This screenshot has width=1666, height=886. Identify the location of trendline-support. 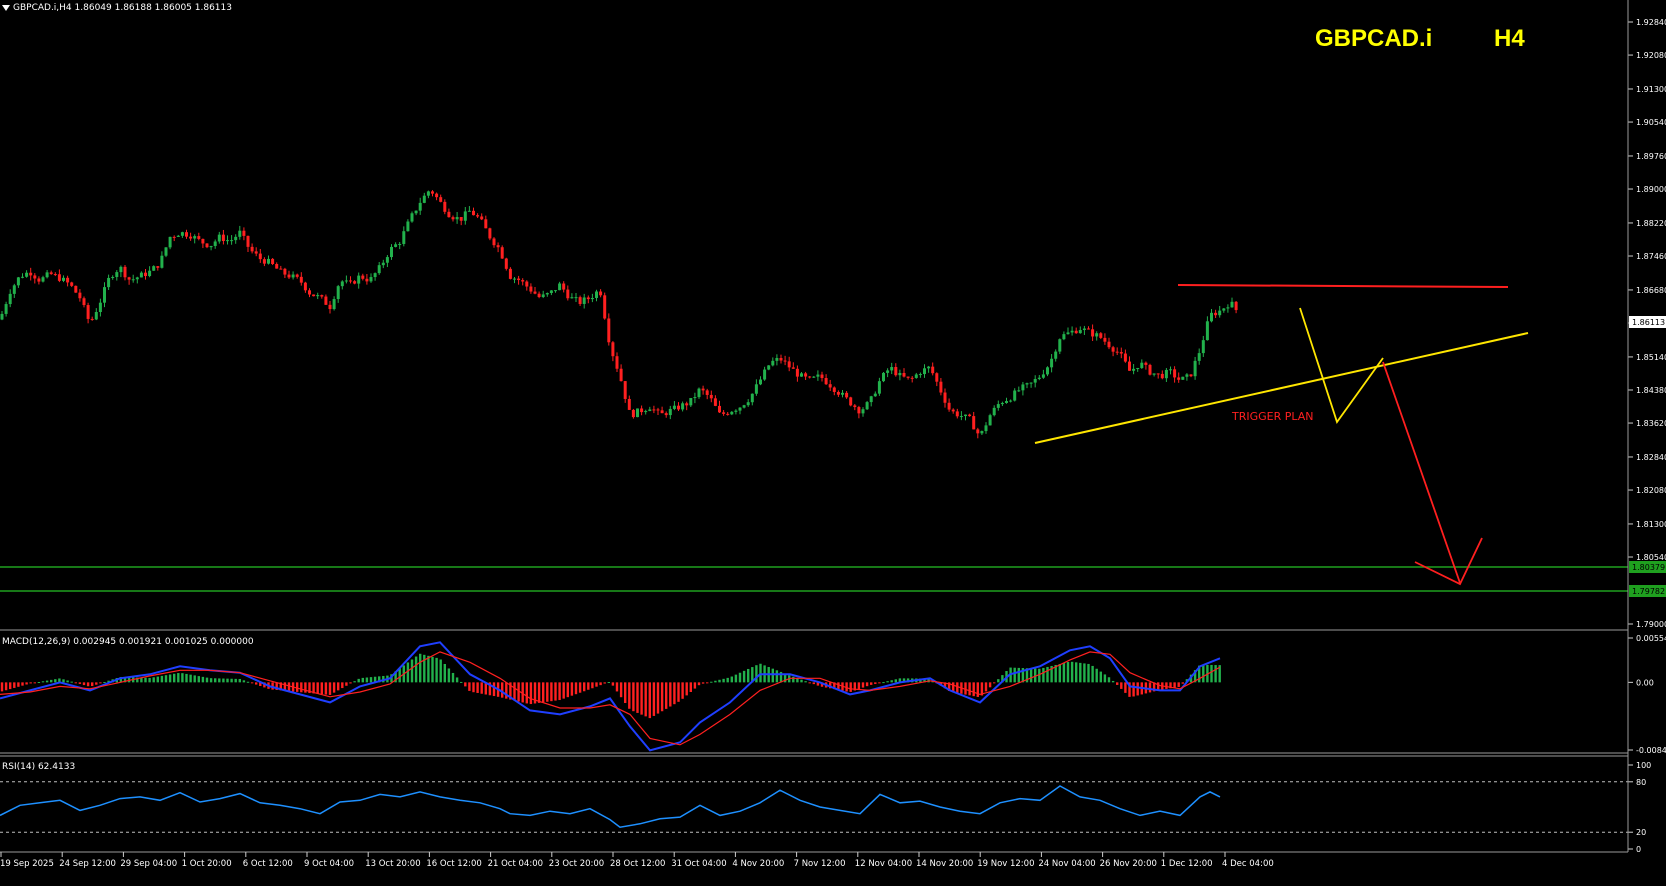
(1281, 388).